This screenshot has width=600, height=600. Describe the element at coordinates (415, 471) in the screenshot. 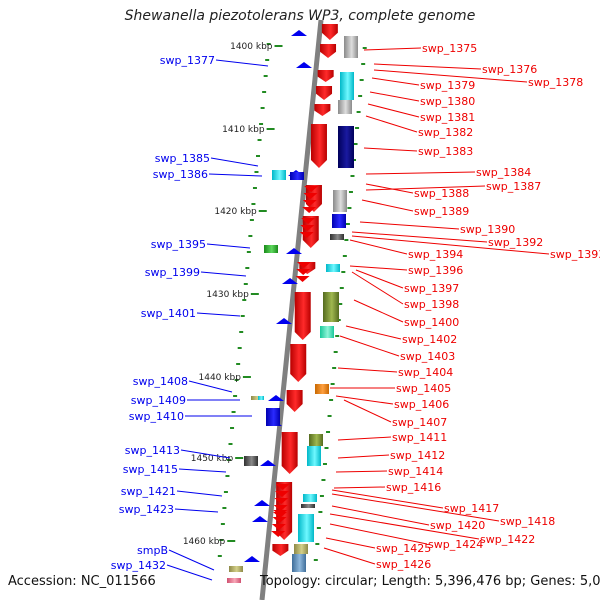

I see `gene-label-right: swp_1414` at that location.